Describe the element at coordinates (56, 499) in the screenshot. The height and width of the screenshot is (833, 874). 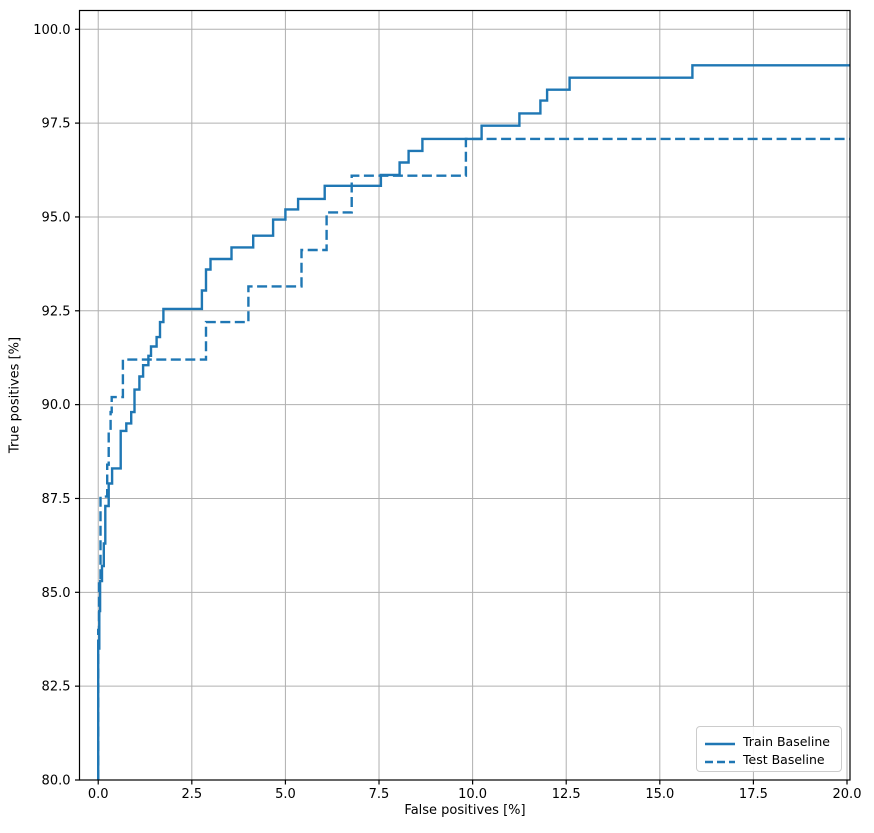
I see `y-tick-label: 87.5` at that location.